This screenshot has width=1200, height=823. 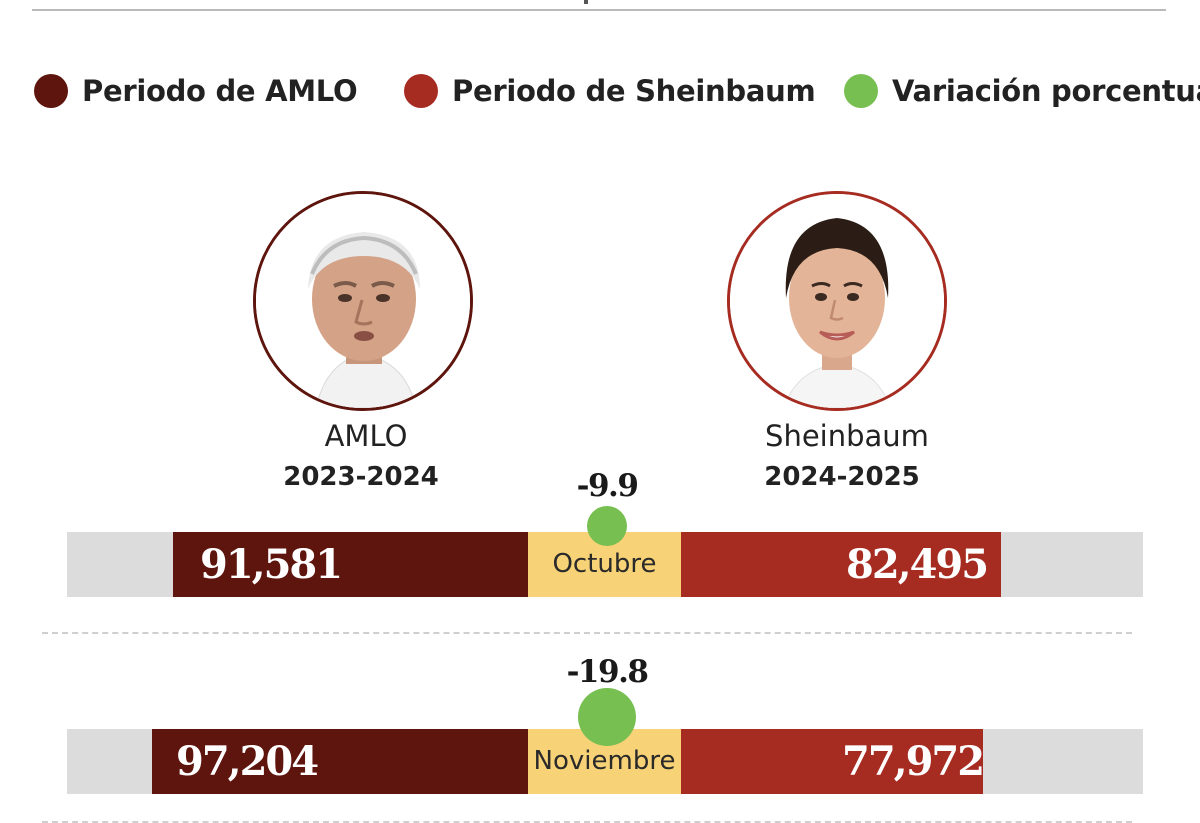 What do you see at coordinates (220, 91) in the screenshot?
I see `legend-label-amlo: Periodo de AMLO` at bounding box center [220, 91].